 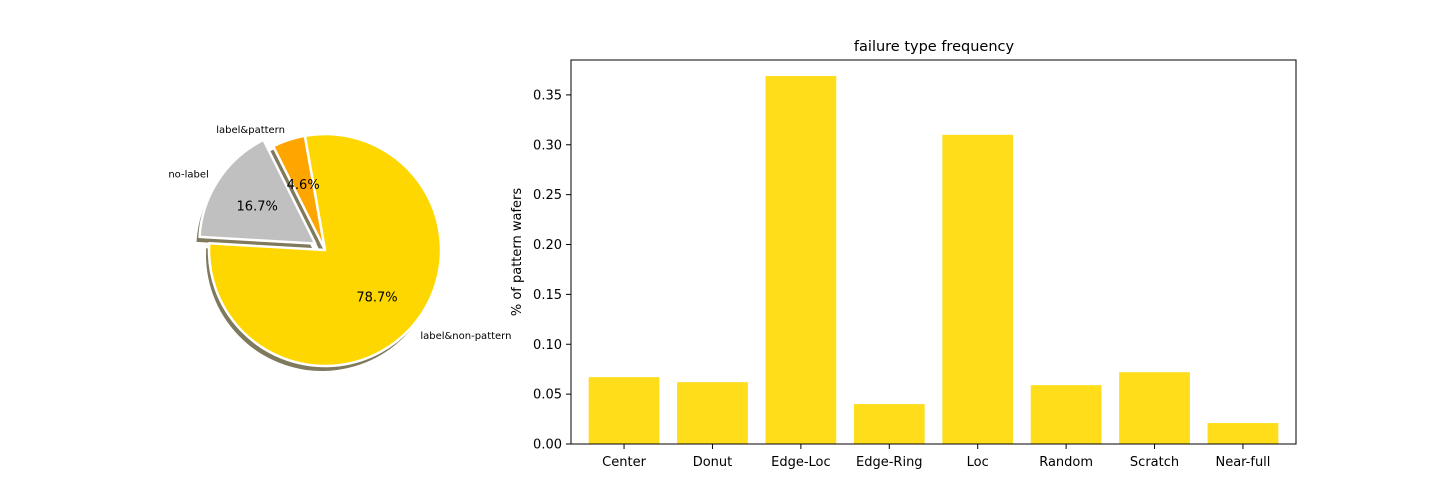 What do you see at coordinates (713, 462) in the screenshot?
I see `x-tick-label: Donut` at bounding box center [713, 462].